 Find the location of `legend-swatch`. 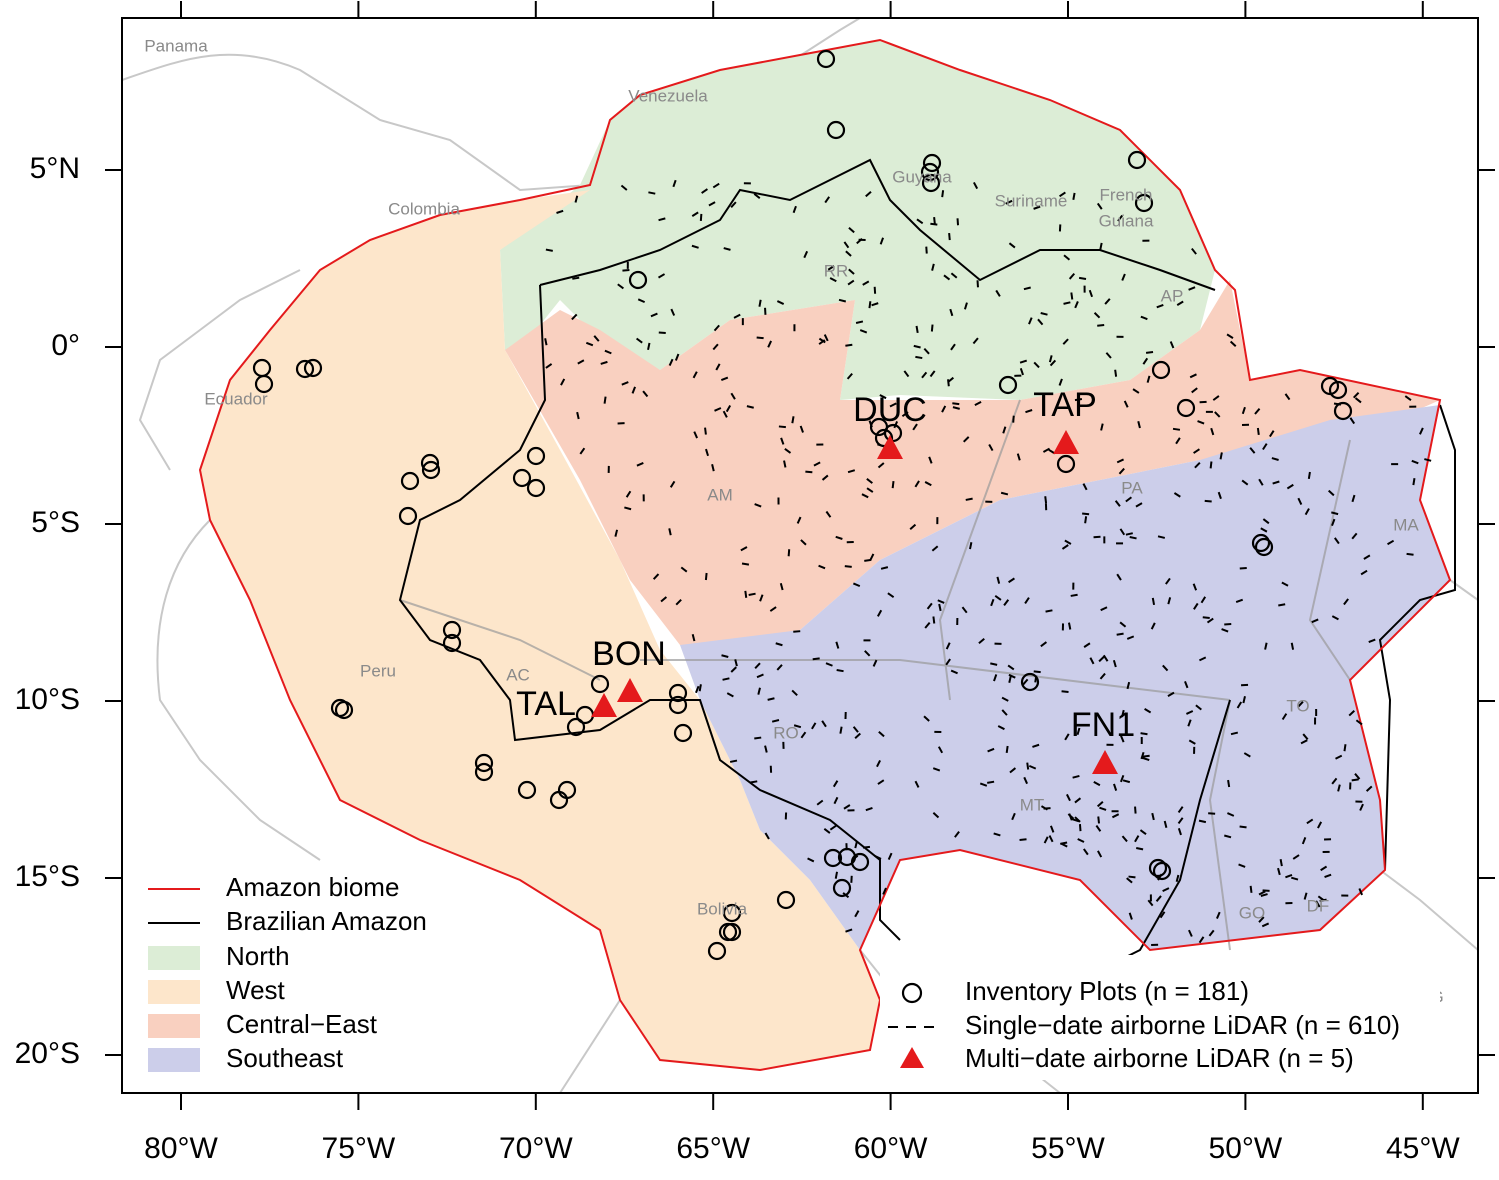

legend-swatch is located at coordinates (174, 992).